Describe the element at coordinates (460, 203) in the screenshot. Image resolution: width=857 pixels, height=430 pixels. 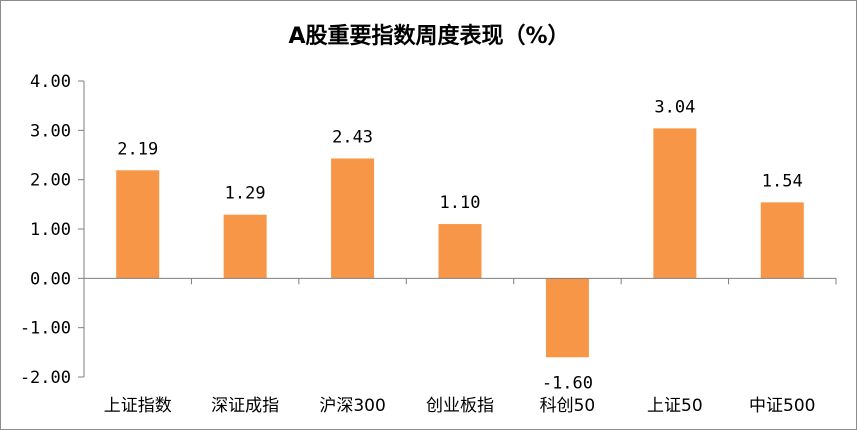
I see `data-label: 1.10` at that location.